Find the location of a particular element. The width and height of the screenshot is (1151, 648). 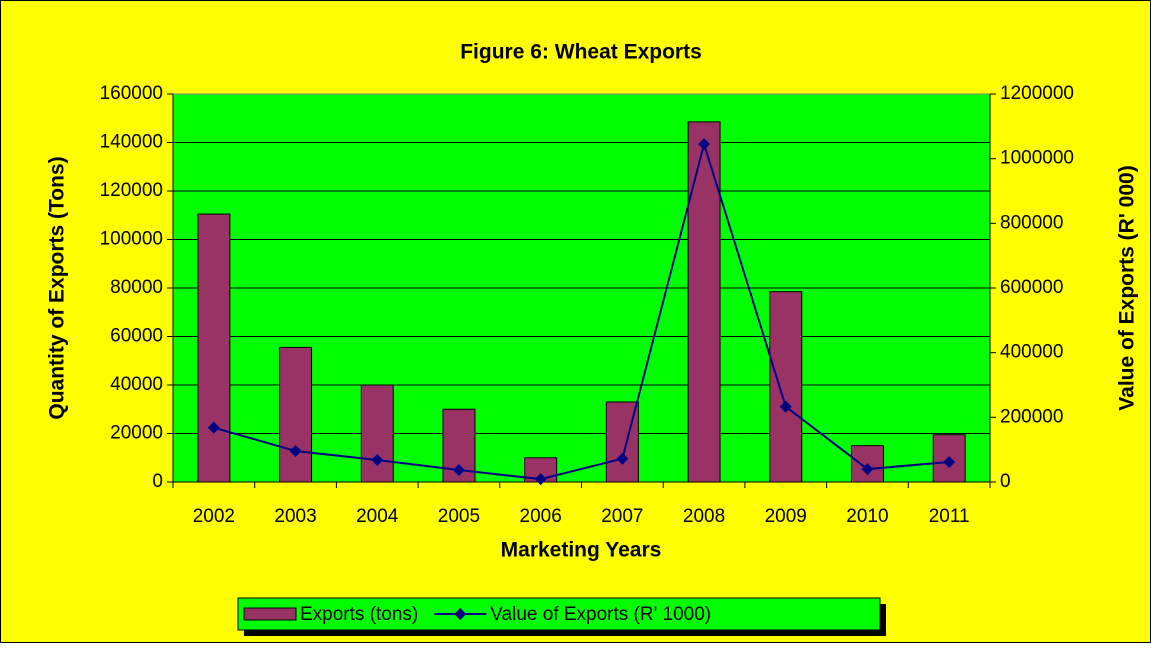

y-axis-title: Quantity of Exports (Tons) is located at coordinates (57, 287).